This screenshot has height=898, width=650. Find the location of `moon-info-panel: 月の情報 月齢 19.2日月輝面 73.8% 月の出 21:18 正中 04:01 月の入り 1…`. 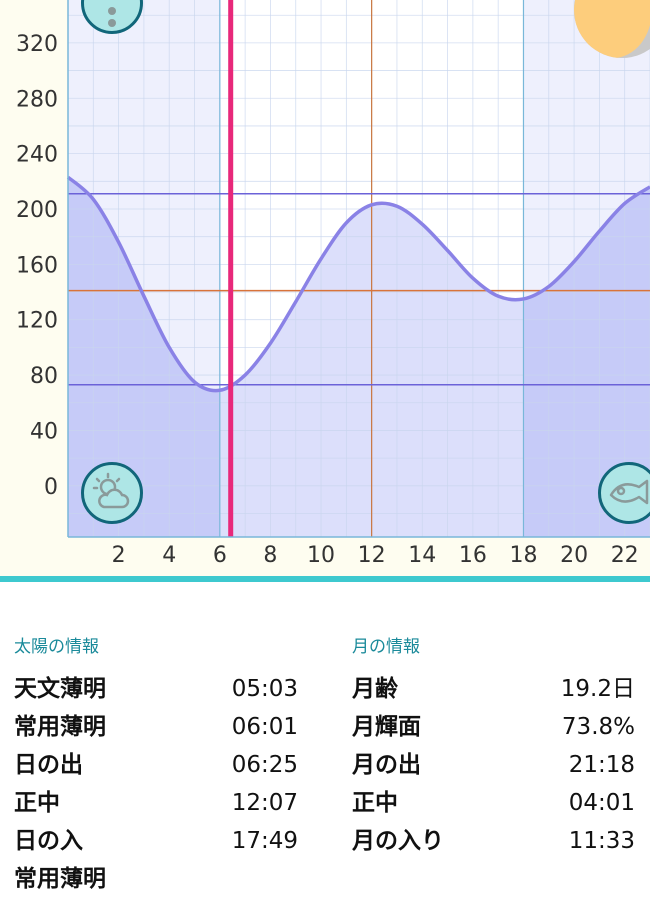

moon-info-panel: 月の情報 月齢 19.2日月輝面 73.8% 月の出 21:18 正中 04:01 月の入り 1… is located at coordinates (493, 747).